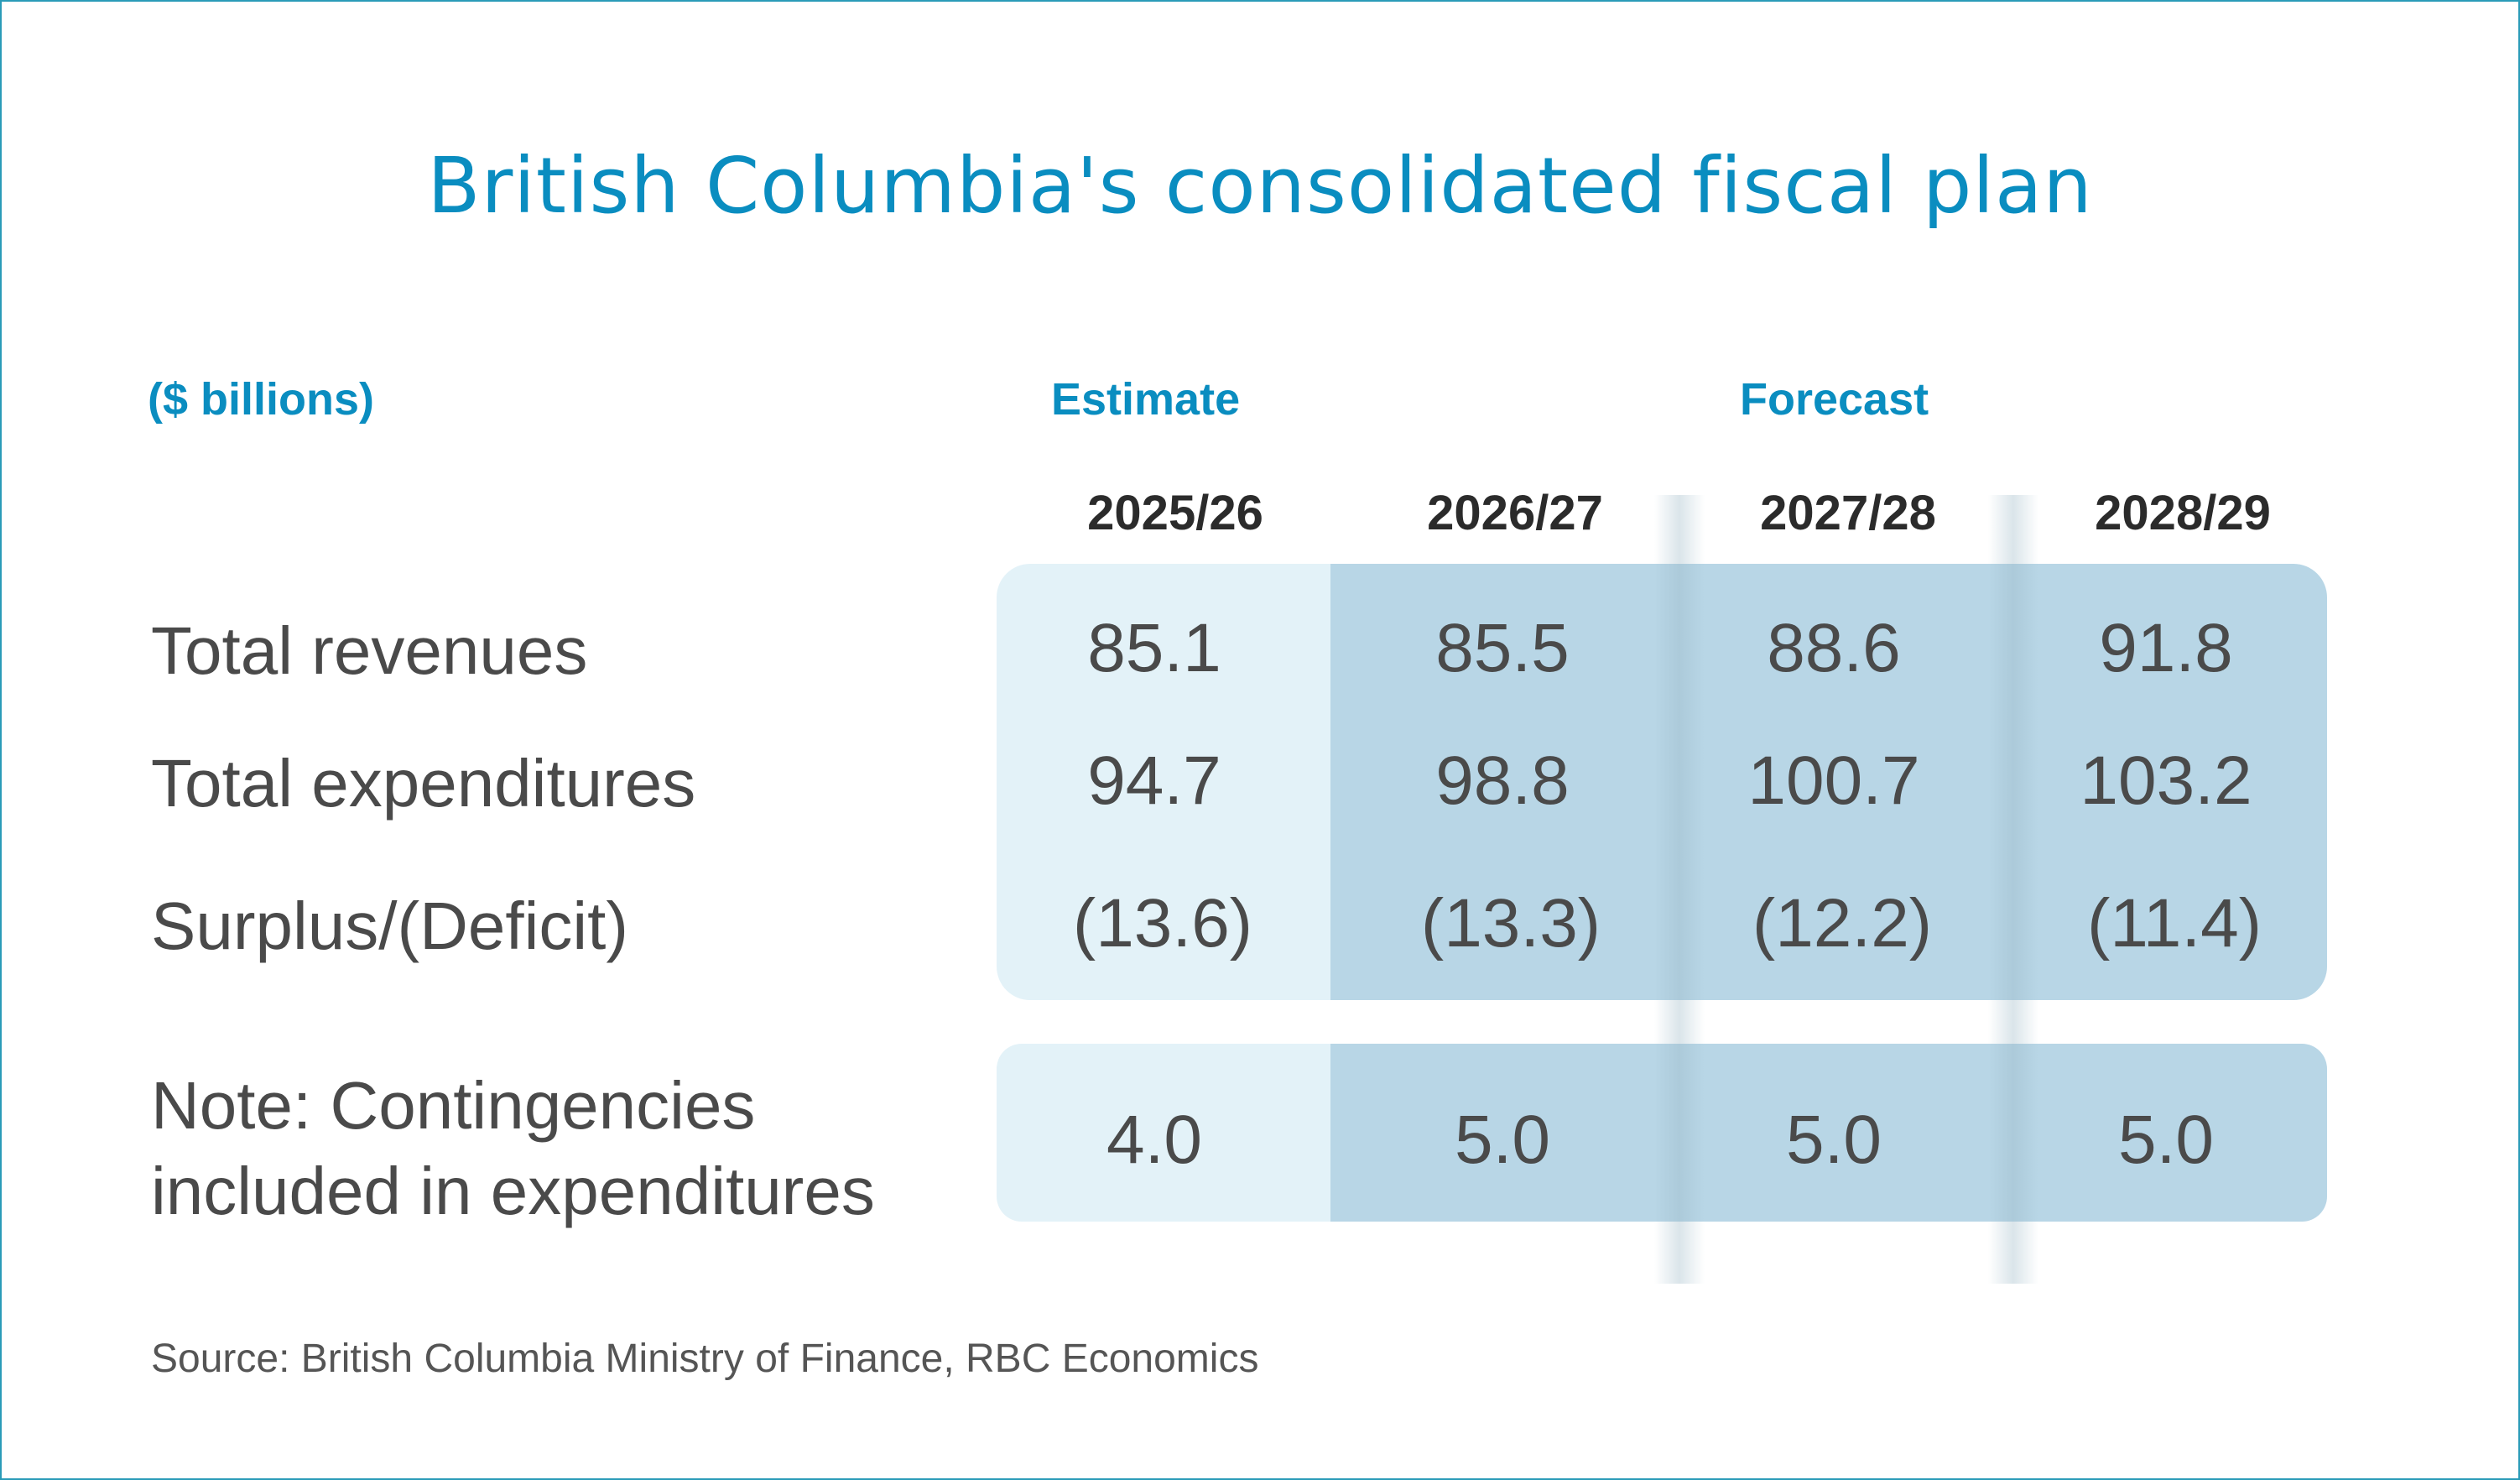 The height and width of the screenshot is (1480, 2520). I want to click on table-cell: 4.0, so click(1154, 1140).